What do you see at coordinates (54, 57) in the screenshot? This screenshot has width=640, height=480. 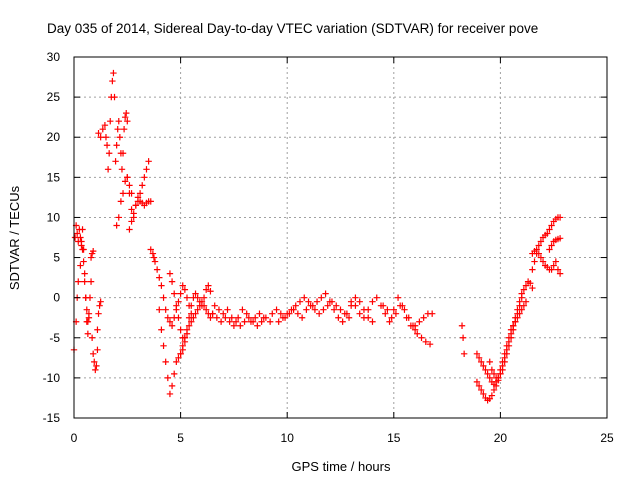 I see `y-tick-label: 30` at bounding box center [54, 57].